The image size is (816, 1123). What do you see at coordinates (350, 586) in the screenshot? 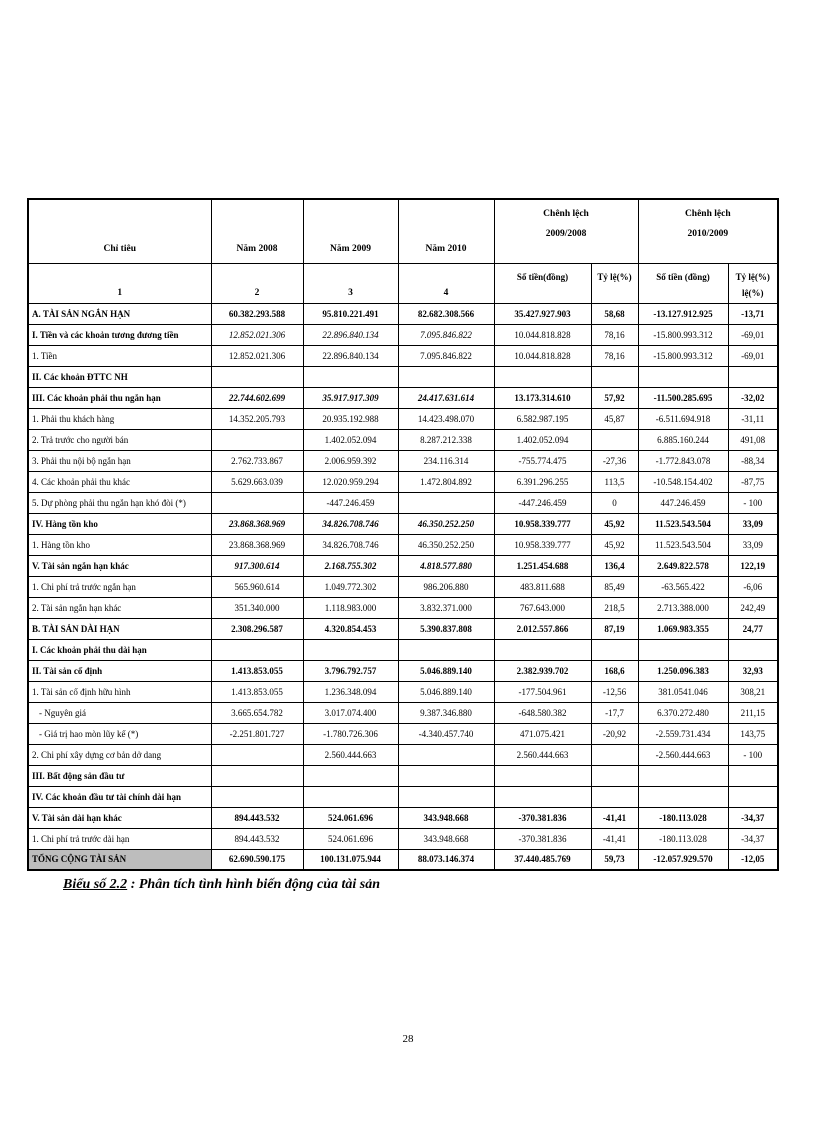
I see `cell-value: 1.049.772.302` at bounding box center [350, 586].